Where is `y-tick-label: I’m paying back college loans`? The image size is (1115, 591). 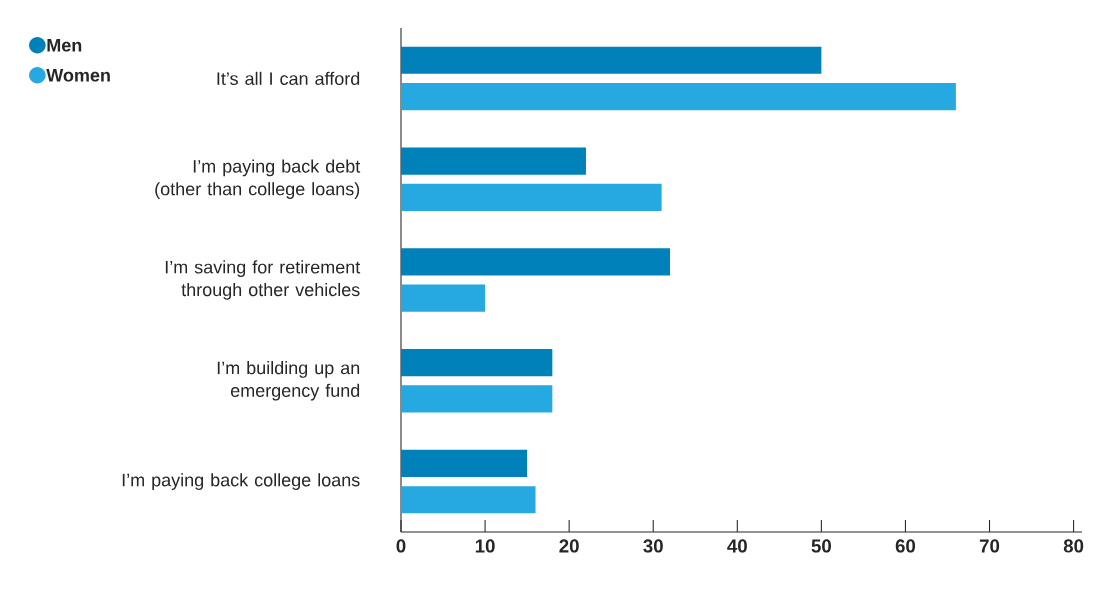 y-tick-label: I’m paying back college loans is located at coordinates (241, 481).